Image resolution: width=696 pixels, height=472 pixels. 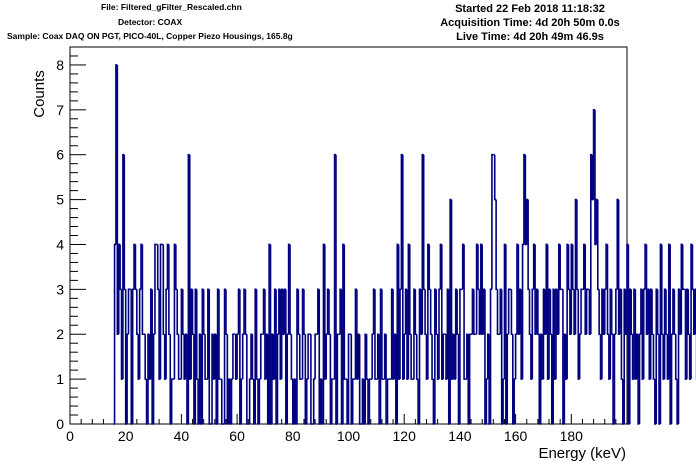 What do you see at coordinates (530, 37) in the screenshot?
I see `live-label: Live Time: 4d 20h 49m 46.9s` at bounding box center [530, 37].